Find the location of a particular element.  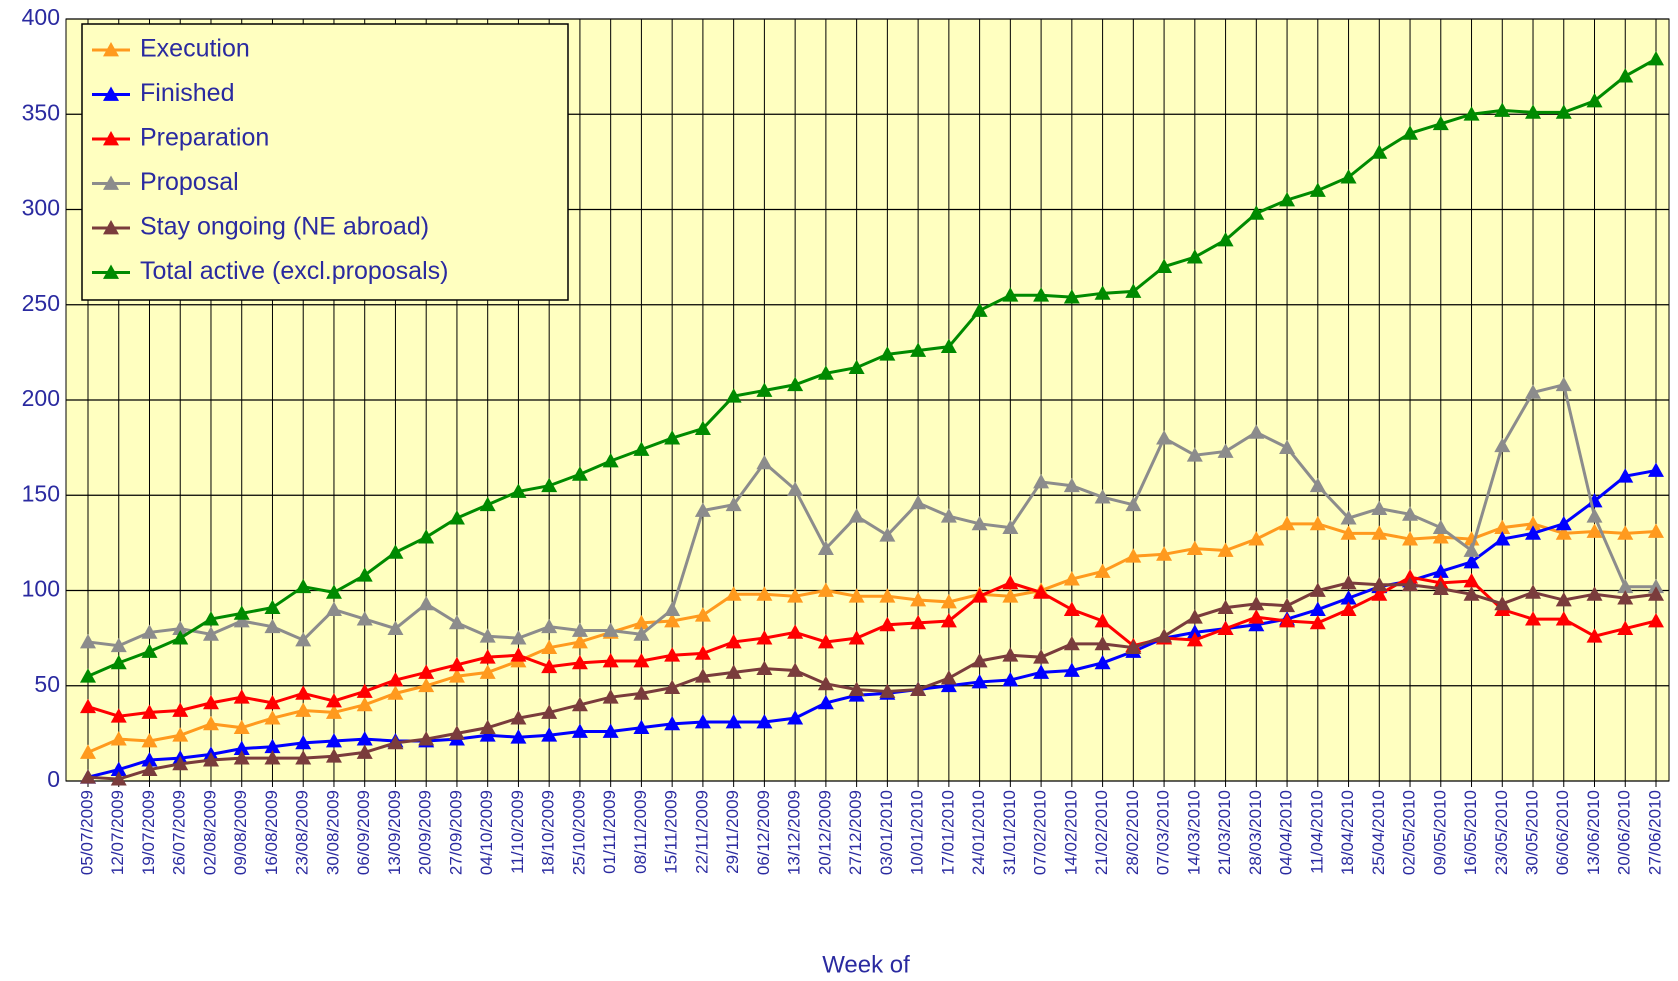

legend-marker is located at coordinates (111, 182).